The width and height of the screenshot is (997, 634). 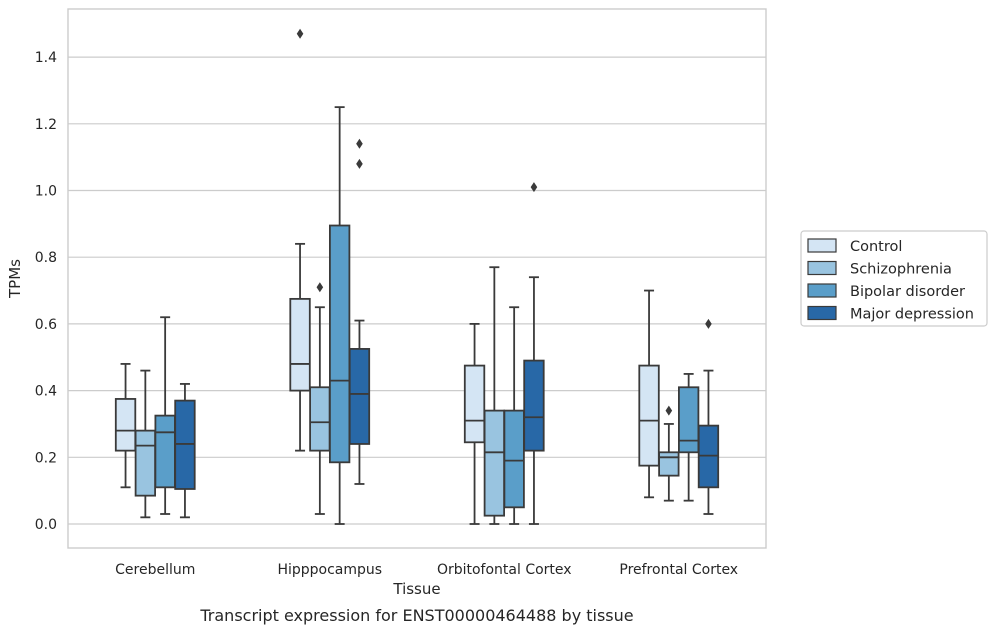 What do you see at coordinates (46, 525) in the screenshot?
I see `y-tick-label: 0.0` at bounding box center [46, 525].